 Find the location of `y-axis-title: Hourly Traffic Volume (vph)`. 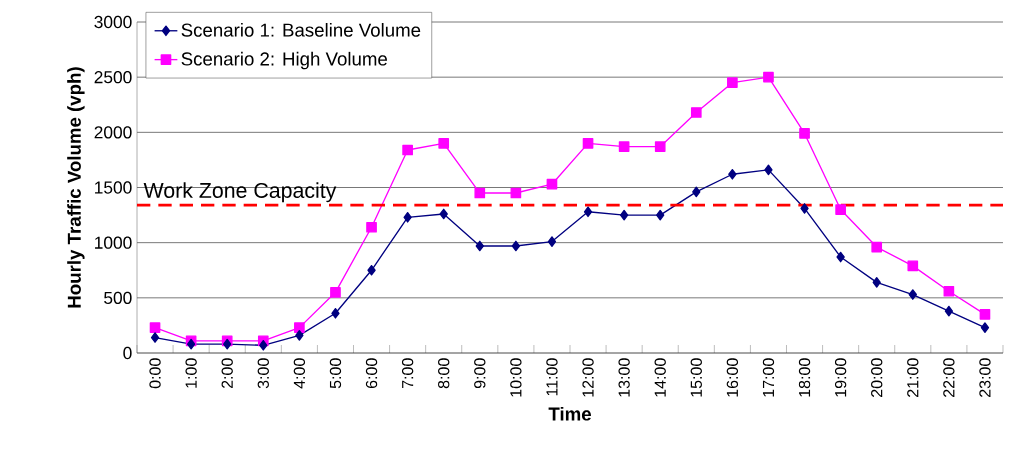

y-axis-title: Hourly Traffic Volume (vph) is located at coordinates (76, 187).